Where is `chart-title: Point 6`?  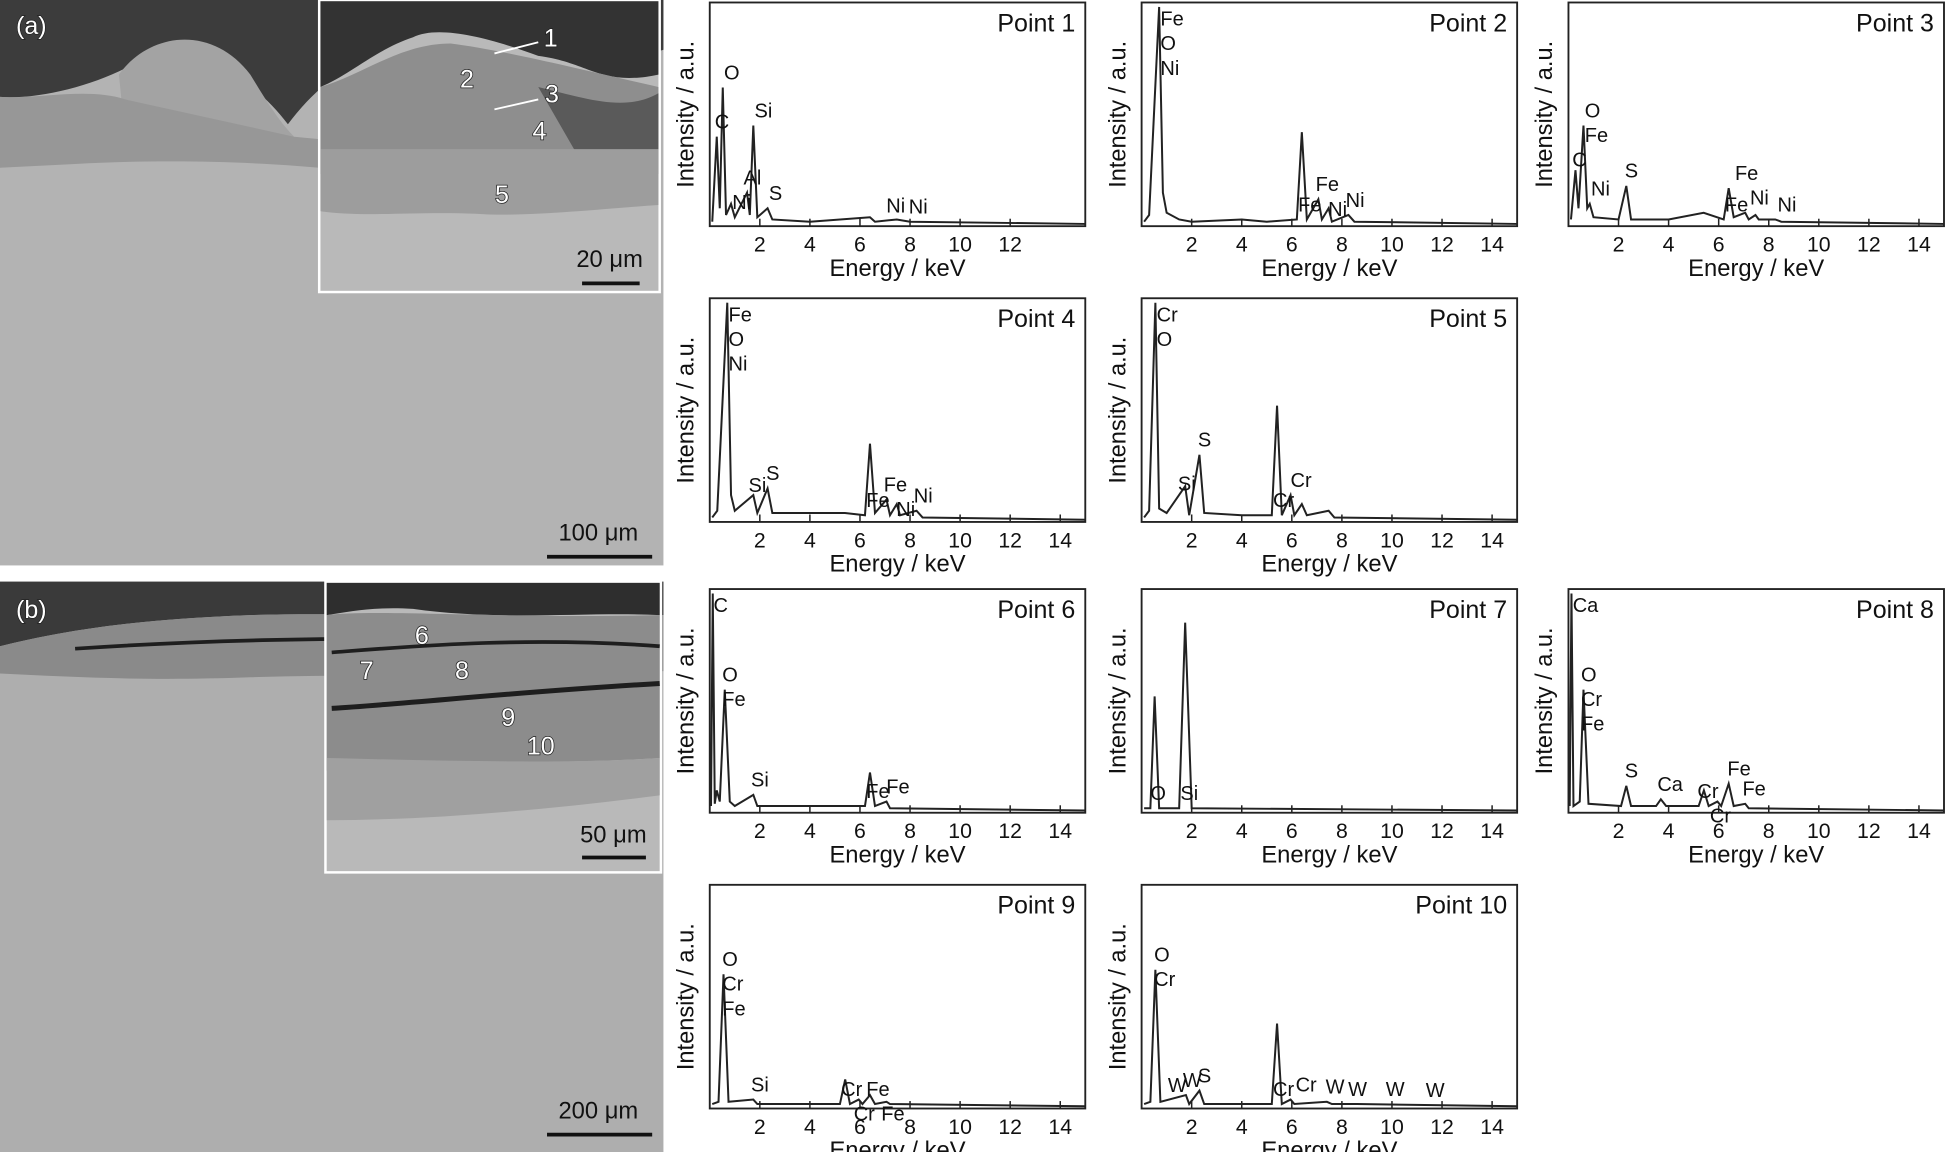
chart-title: Point 6 is located at coordinates (1036, 610).